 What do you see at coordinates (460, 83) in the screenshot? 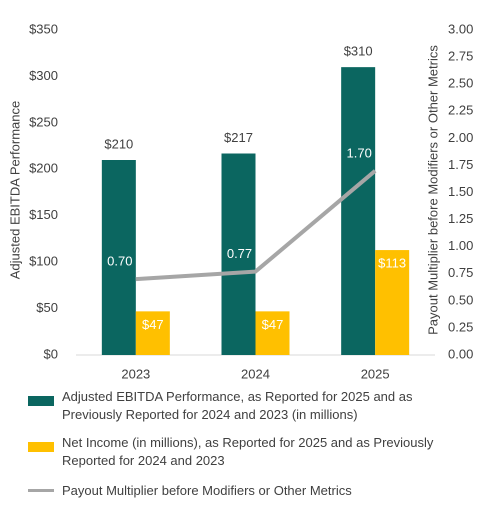
I see `y2-tick-label: 2.50` at bounding box center [460, 83].